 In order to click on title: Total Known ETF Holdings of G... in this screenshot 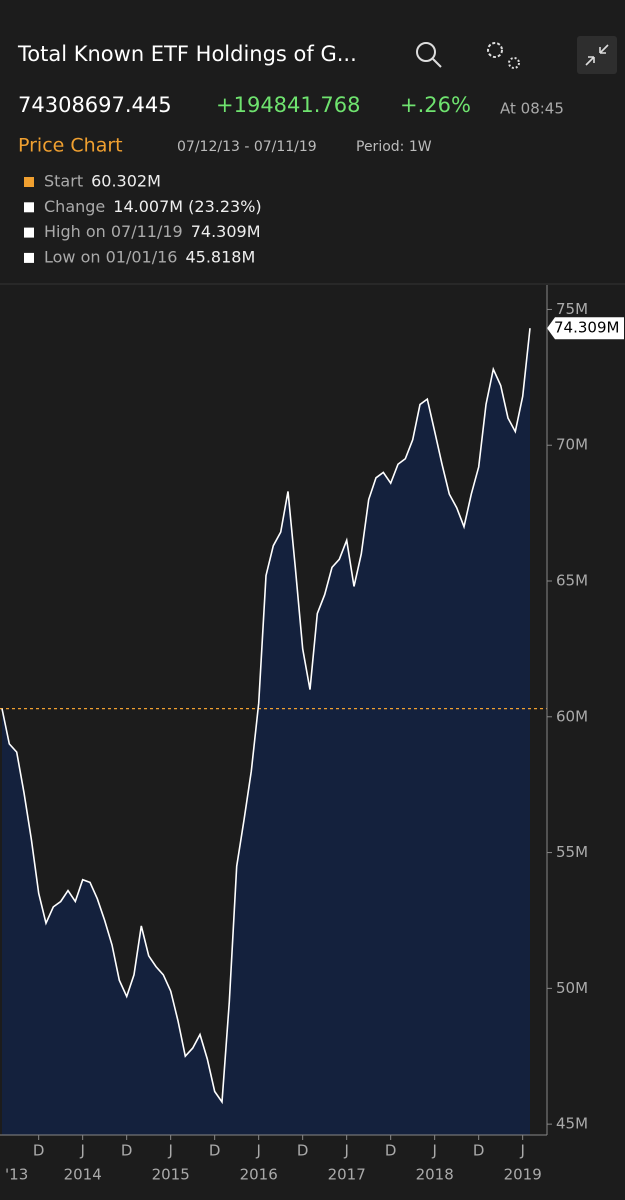, I will do `click(187, 54)`.